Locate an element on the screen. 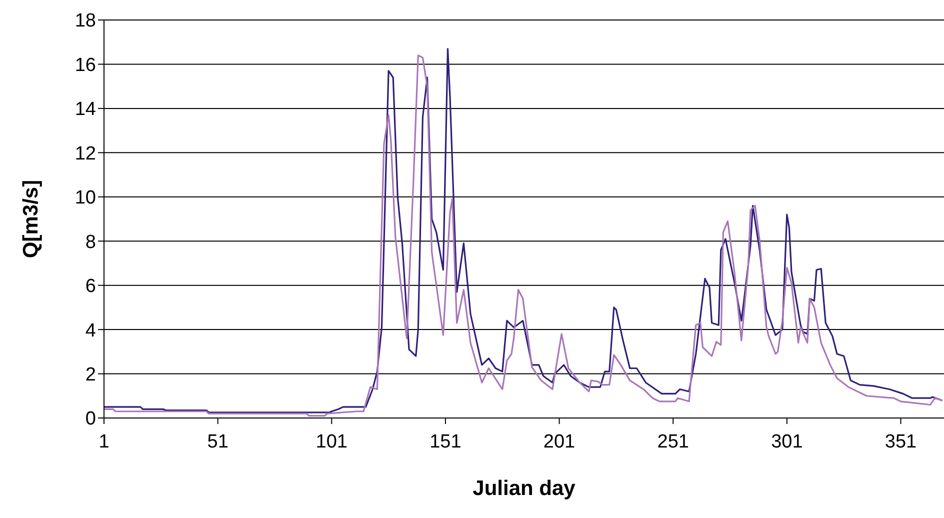 The width and height of the screenshot is (944, 518). y-tick-label: 16 is located at coordinates (85, 65).